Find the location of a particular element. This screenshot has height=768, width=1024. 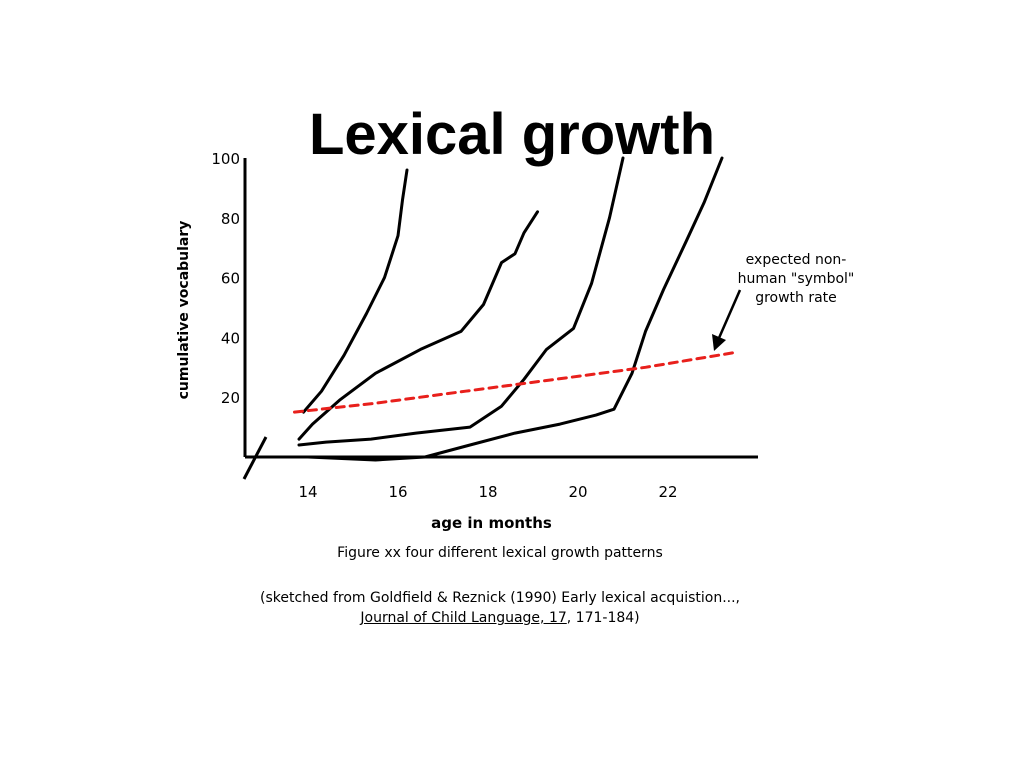

x-axis-label: age in months is located at coordinates (491, 523).